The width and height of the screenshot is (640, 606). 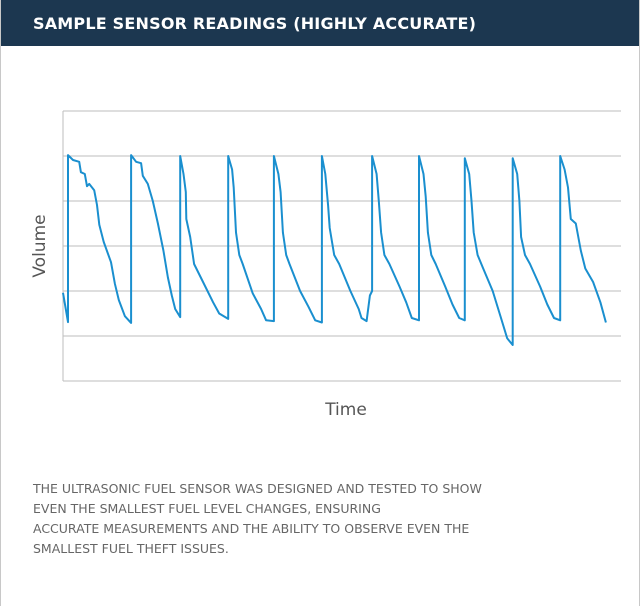 I want to click on header: SAMPLE SENSOR READINGS (HIGHLY ACCURATE), so click(x=320, y=23).